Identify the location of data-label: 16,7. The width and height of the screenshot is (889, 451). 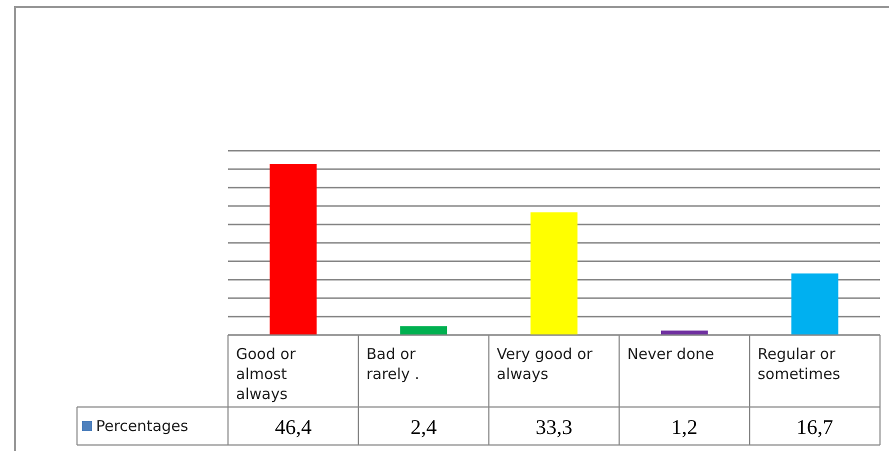
(815, 427).